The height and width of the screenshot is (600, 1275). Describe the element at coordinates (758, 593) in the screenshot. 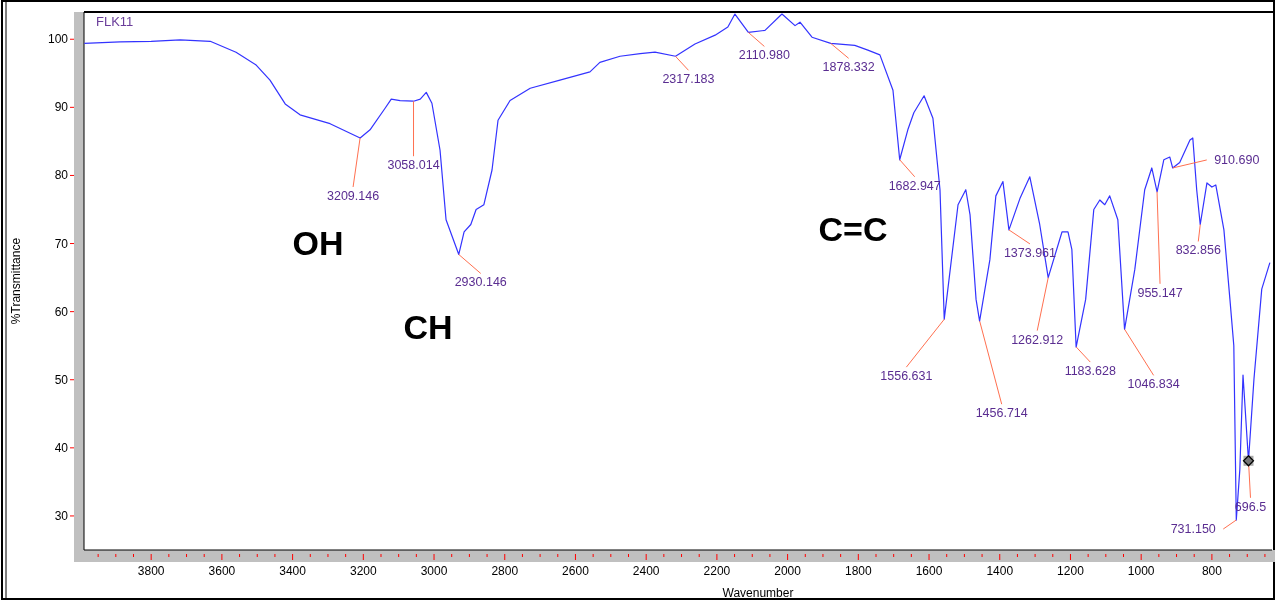

I see `x-axis-title: Wavenumber` at that location.